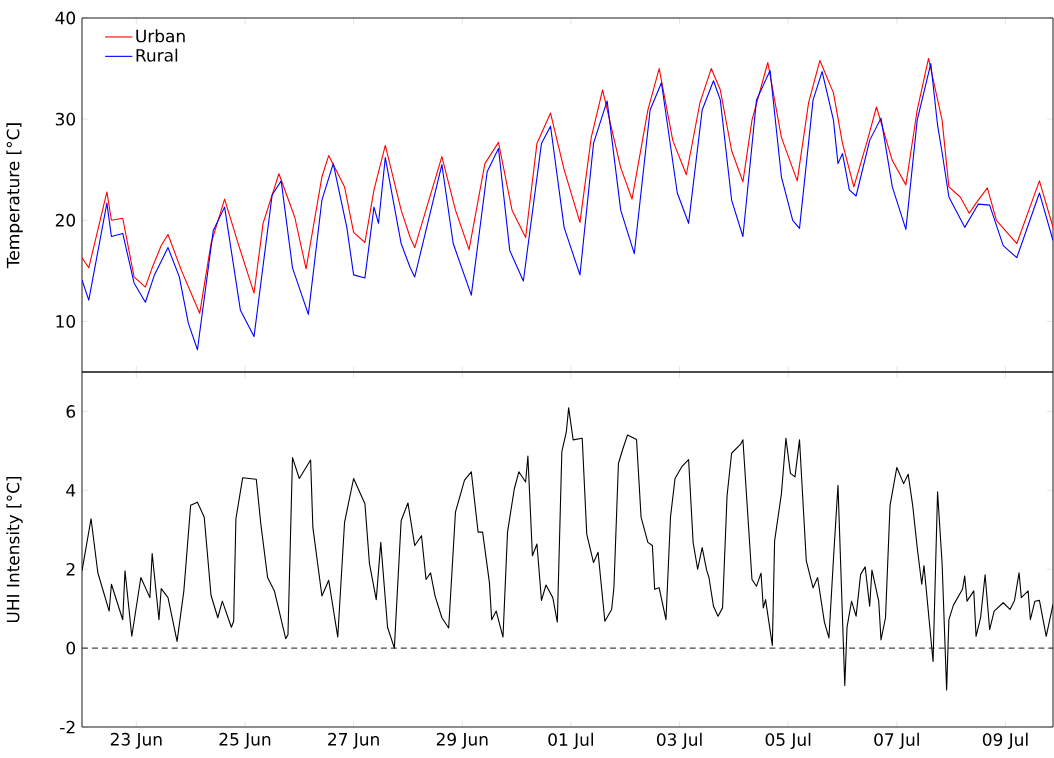 This screenshot has height=758, width=1054. Describe the element at coordinates (353, 740) in the screenshot. I see `x-tick-label: 27 Jun` at that location.